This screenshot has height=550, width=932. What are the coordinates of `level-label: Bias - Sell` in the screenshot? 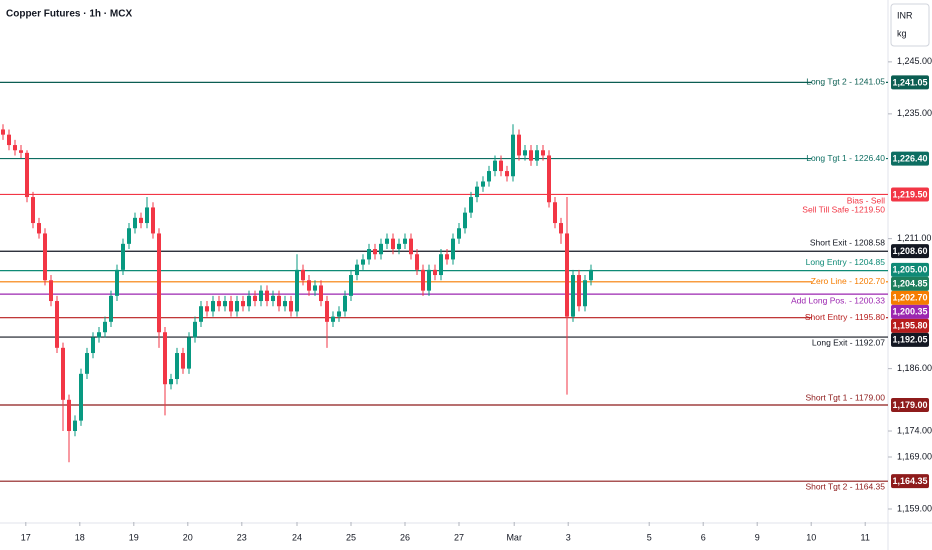 It's located at (866, 201).